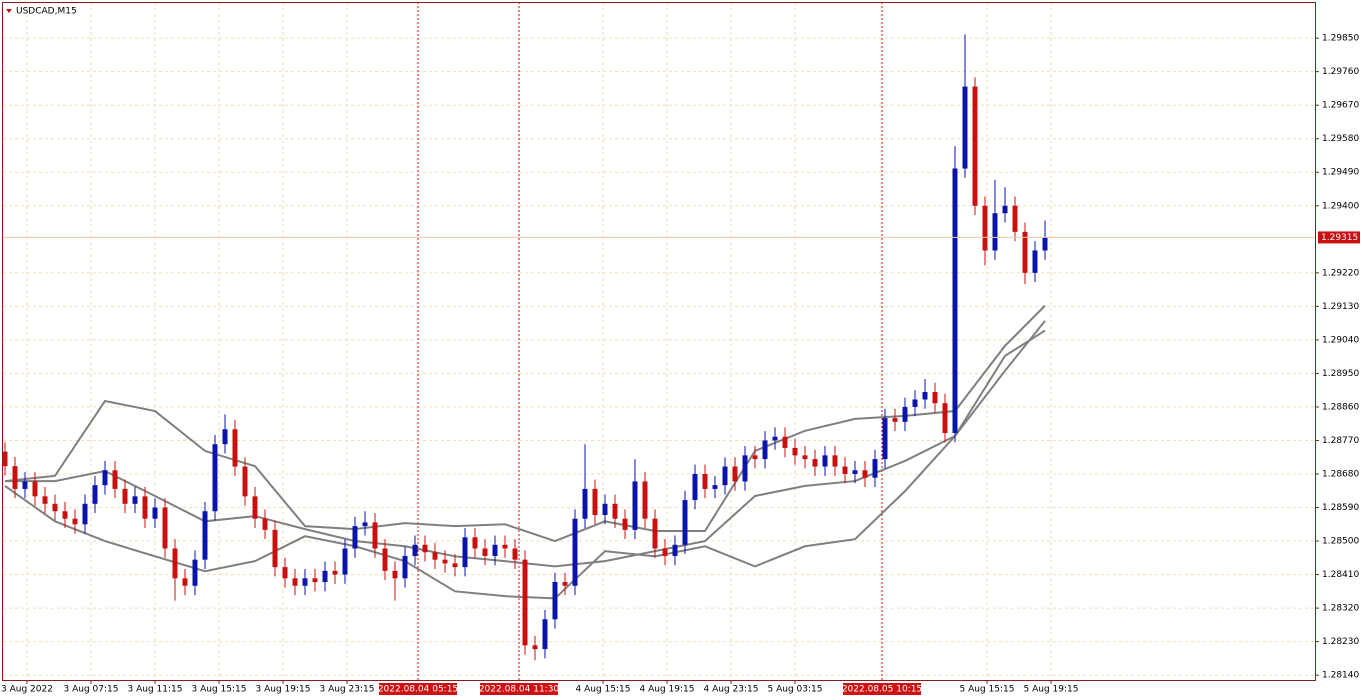 Image resolution: width=1362 pixels, height=700 pixels. What do you see at coordinates (219, 690) in the screenshot?
I see `x-tick-label: 3 Aug 15:15` at bounding box center [219, 690].